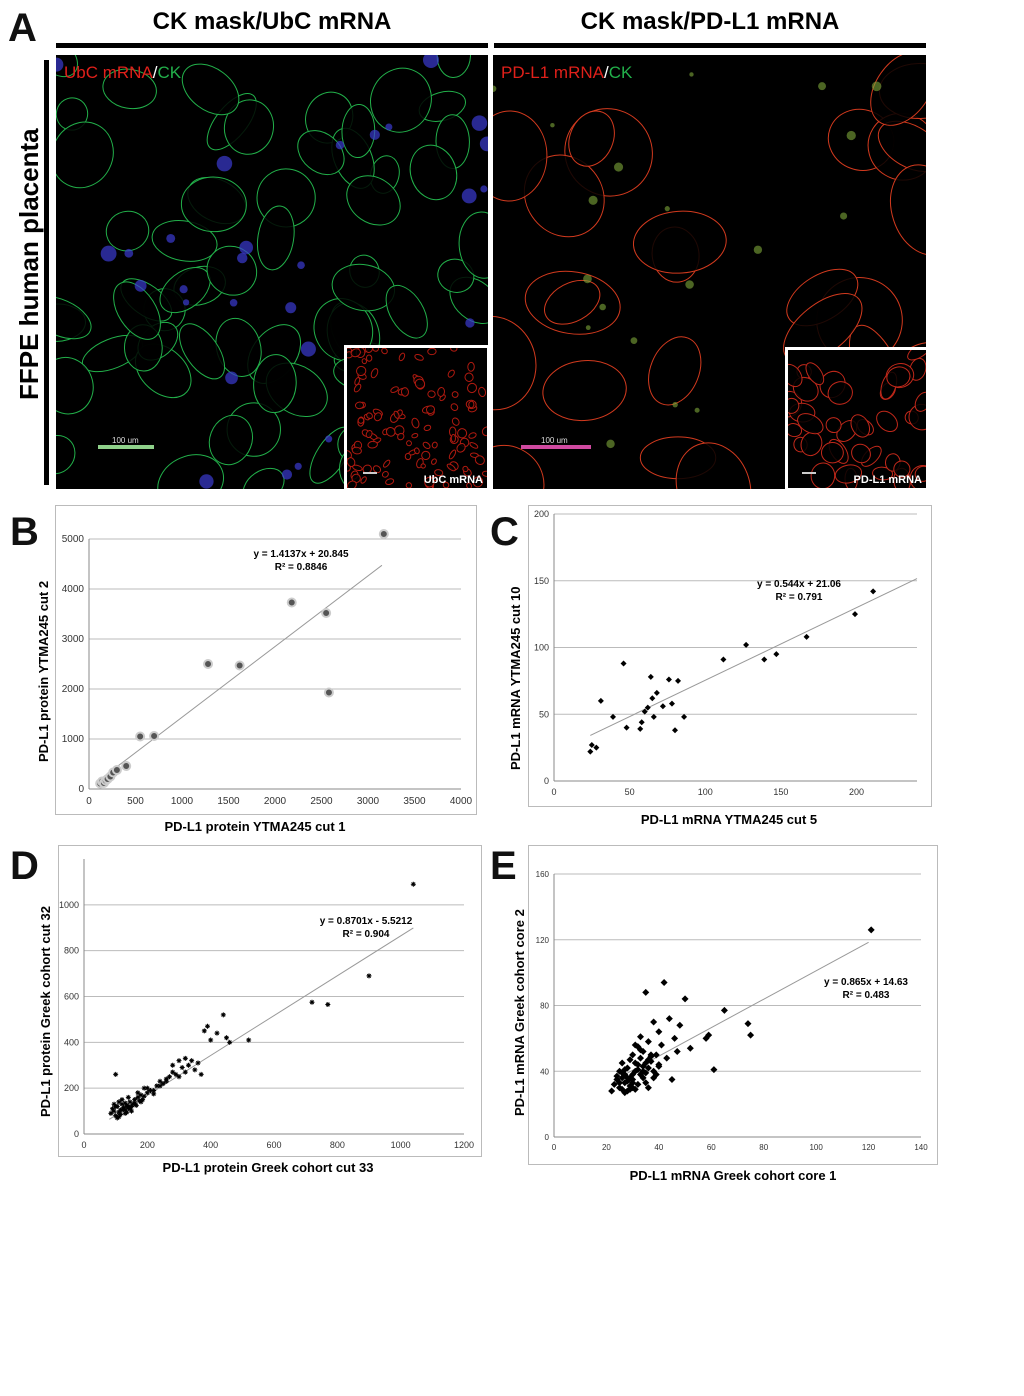 The height and width of the screenshot is (1396, 1024). Describe the element at coordinates (24, 866) in the screenshot. I see `panel-letter-d: D` at that location.